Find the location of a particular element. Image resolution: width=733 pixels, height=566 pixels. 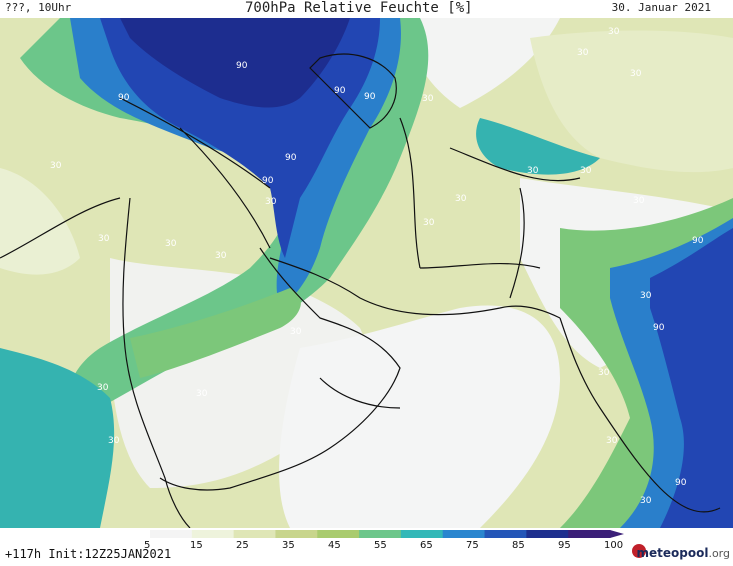

legend-tick-label: 5 is located at coordinates (147, 545).